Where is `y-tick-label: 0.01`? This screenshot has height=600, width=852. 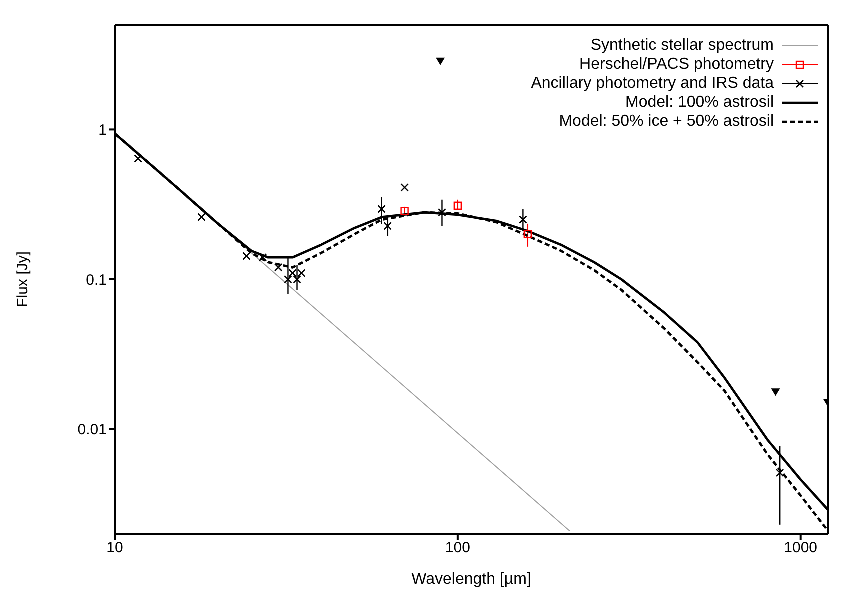
y-tick-label: 0.01 is located at coordinates (92, 430).